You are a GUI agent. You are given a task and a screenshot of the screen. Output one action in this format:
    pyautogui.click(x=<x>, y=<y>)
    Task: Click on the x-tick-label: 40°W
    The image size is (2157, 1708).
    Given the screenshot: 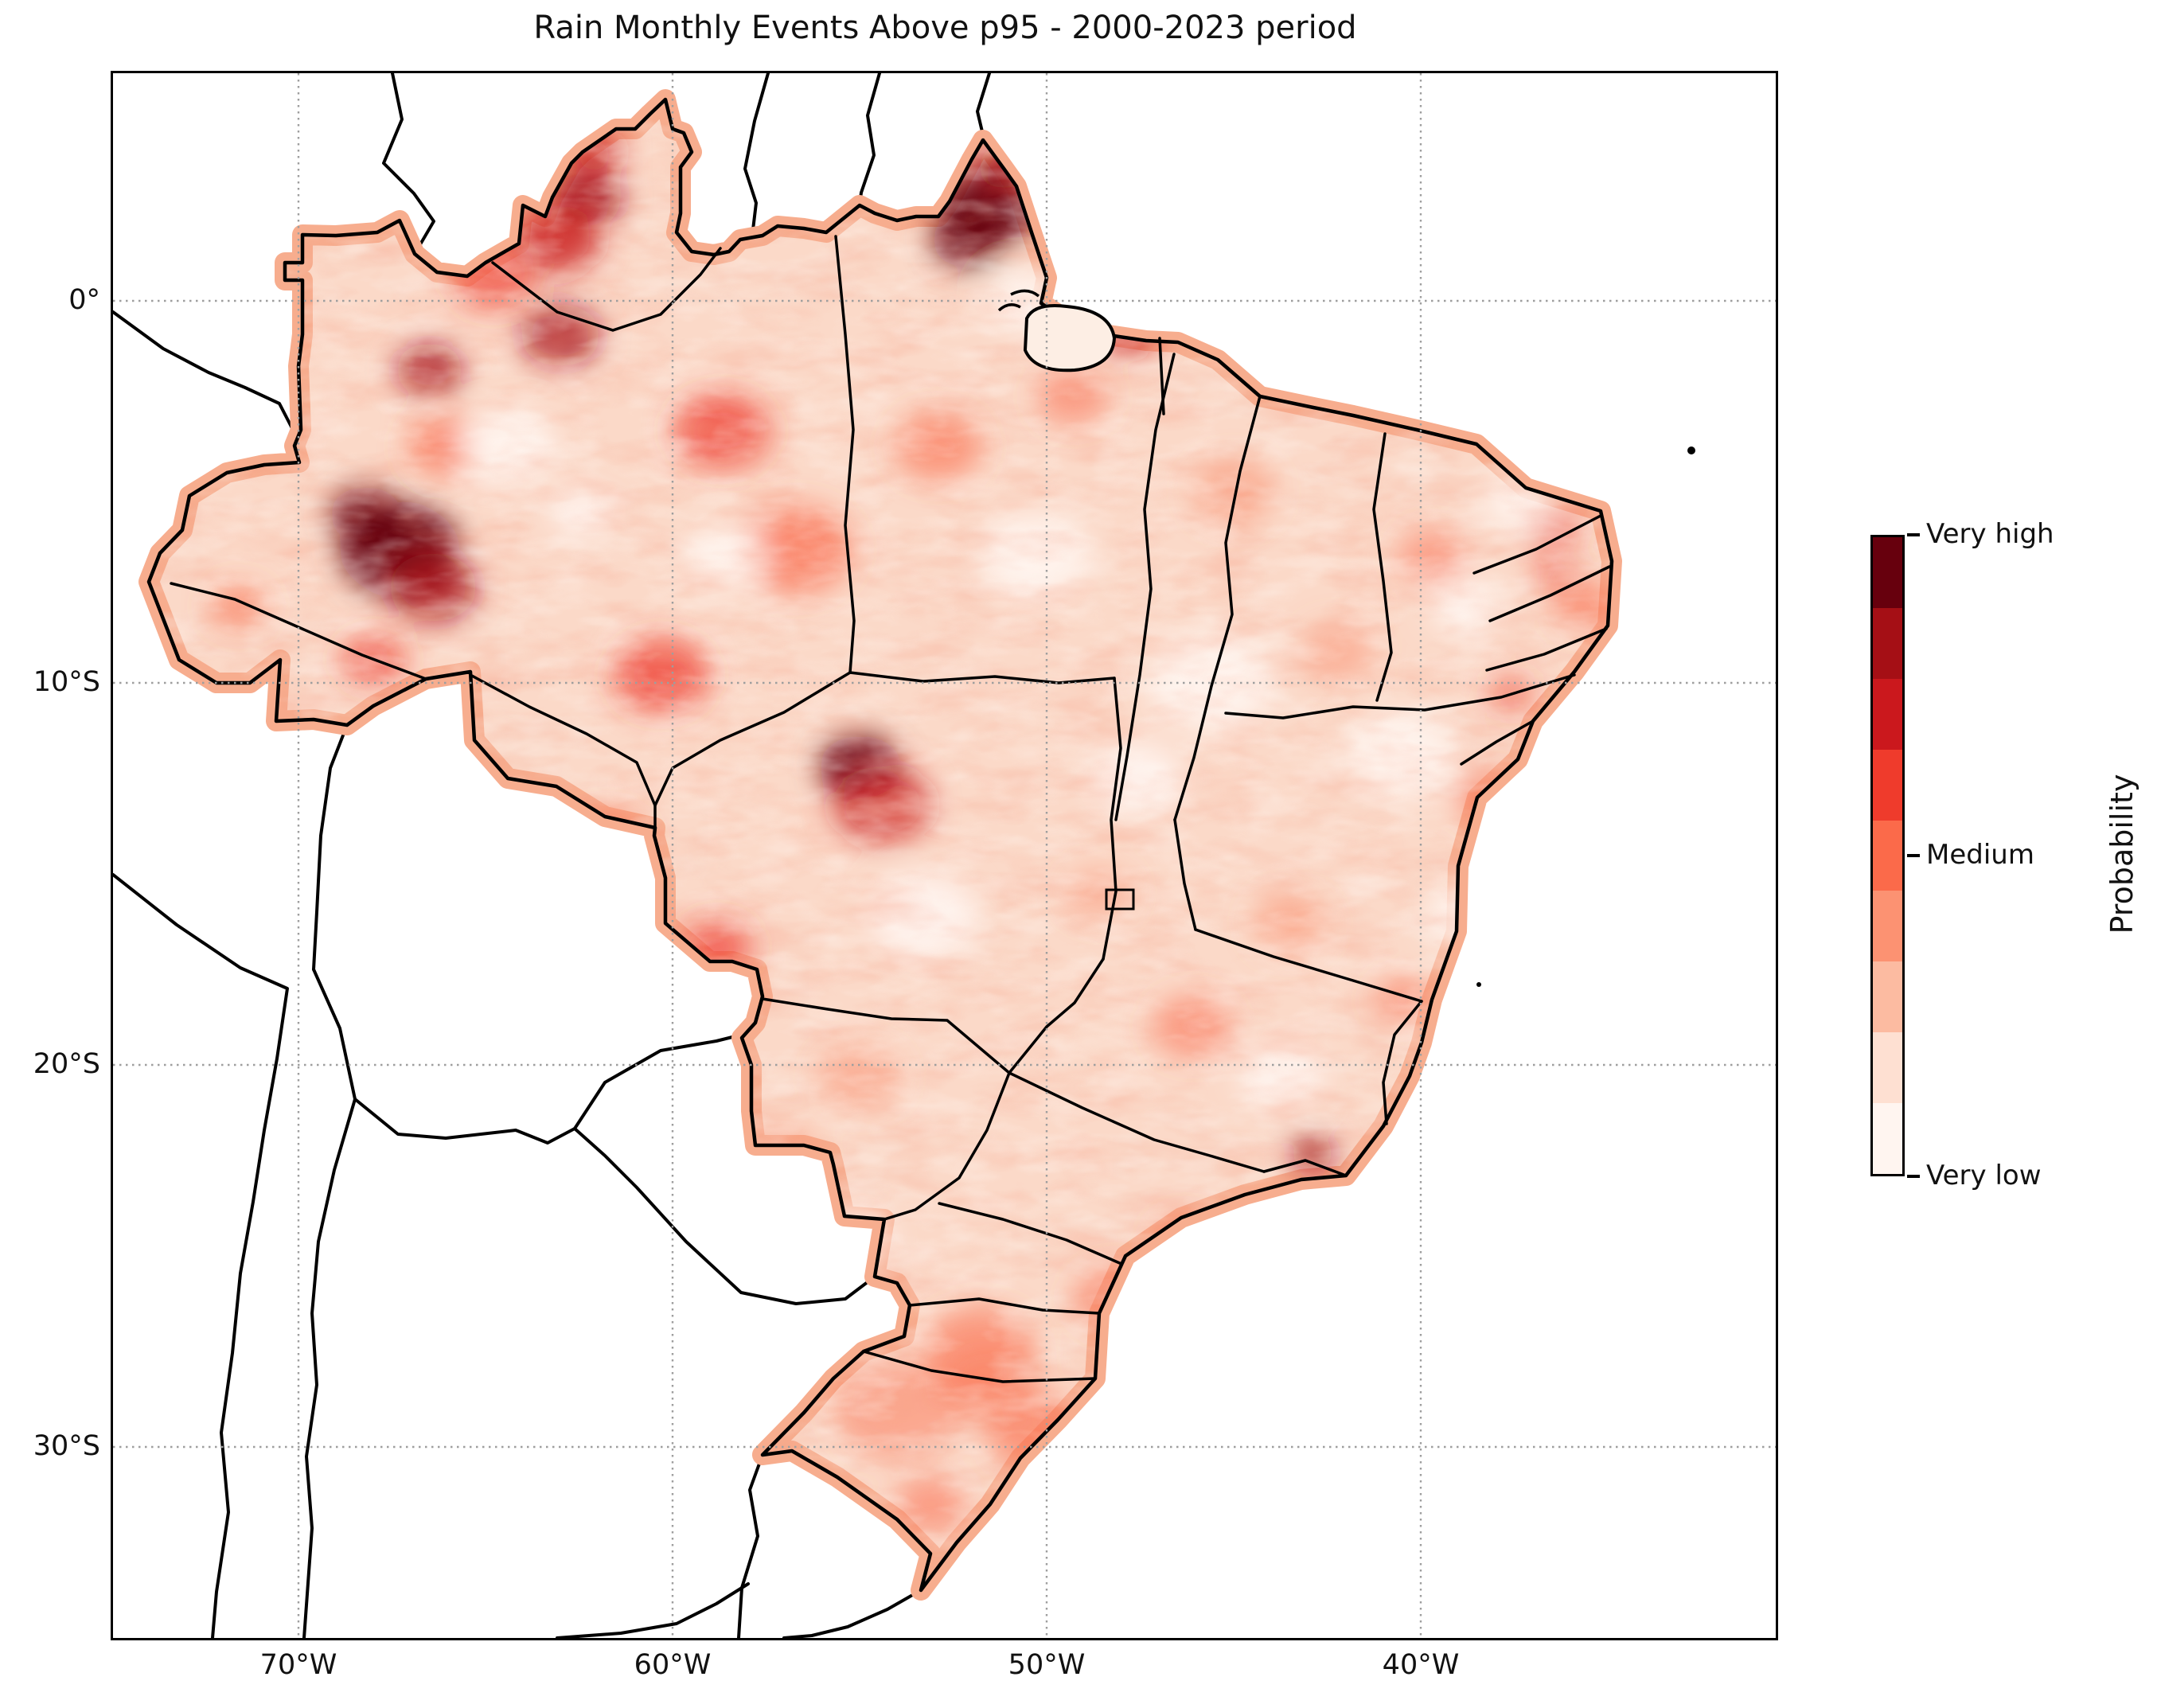 What is the action you would take?
    pyautogui.click(x=1421, y=1665)
    